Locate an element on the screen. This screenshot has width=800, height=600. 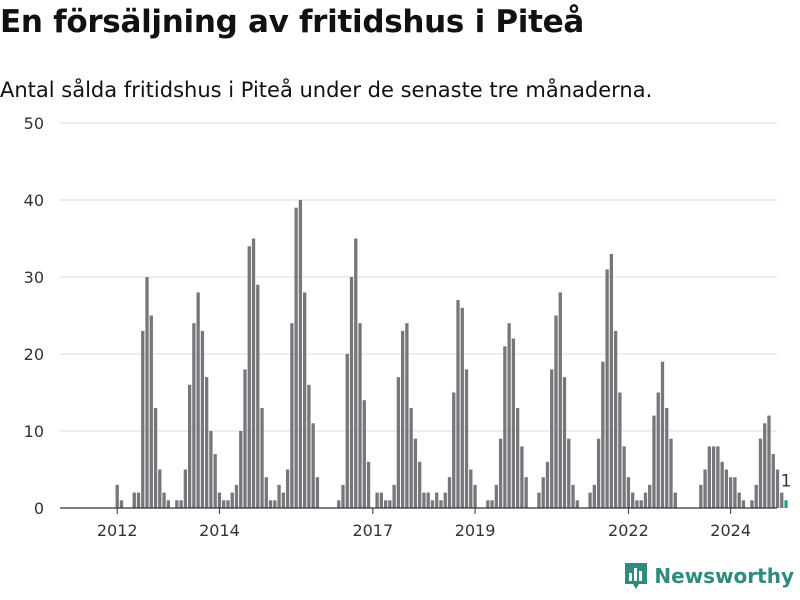
y-tick-label: 0 is located at coordinates (39, 508).